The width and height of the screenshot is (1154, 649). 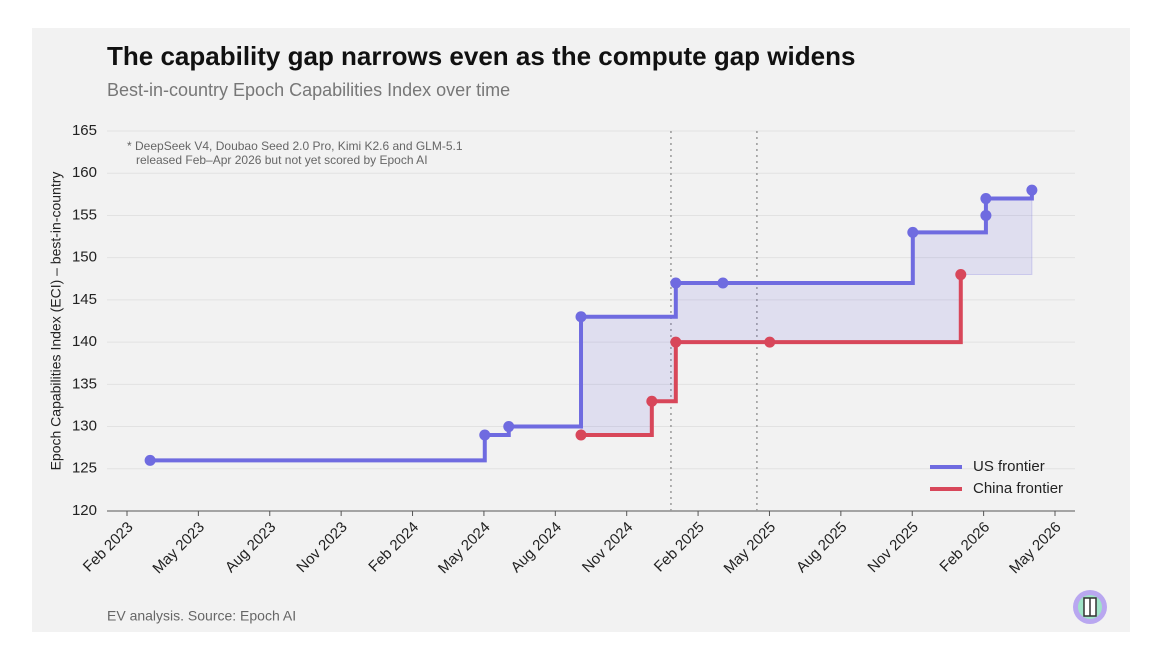 What do you see at coordinates (772, 355) in the screenshot?
I see `step-line` at bounding box center [772, 355].